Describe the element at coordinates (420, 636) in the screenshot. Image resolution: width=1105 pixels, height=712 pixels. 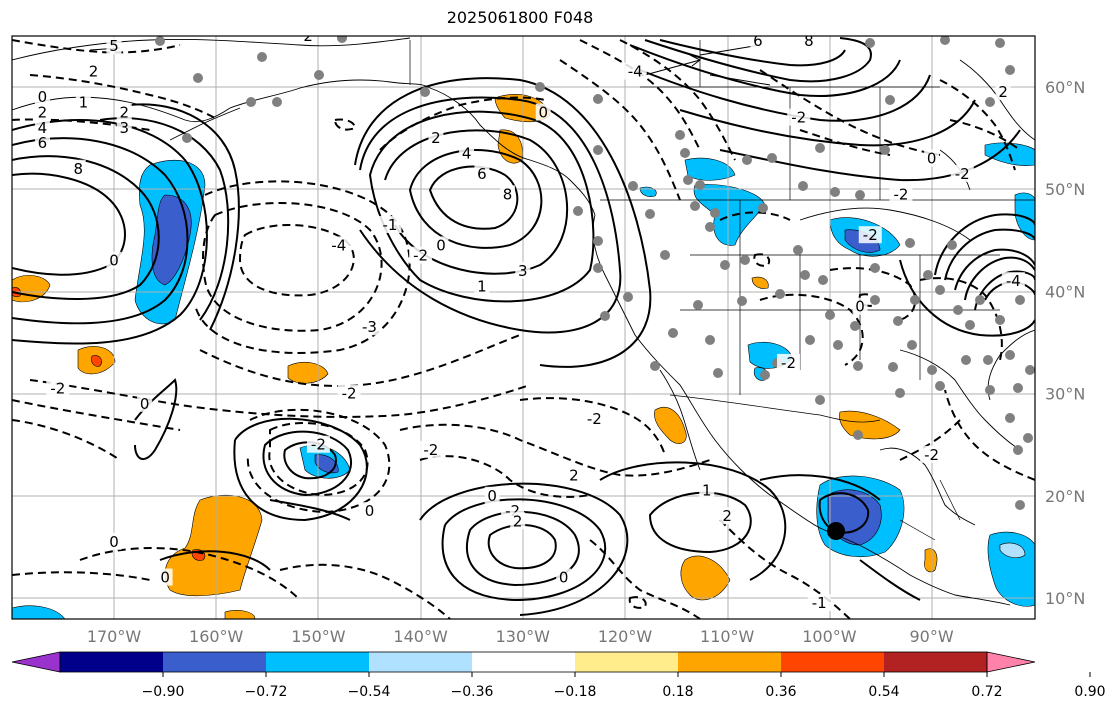
I see `longitude-label: 140°W` at that location.